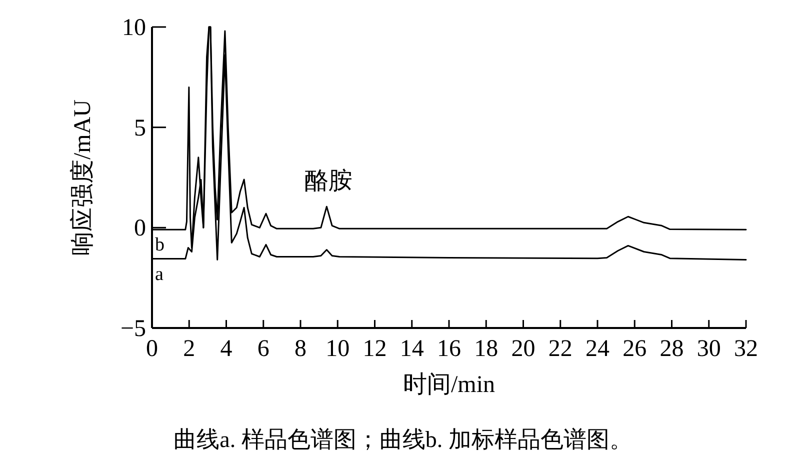  What do you see at coordinates (134, 28) in the screenshot?
I see `y-tick-label: 10` at bounding box center [134, 28].